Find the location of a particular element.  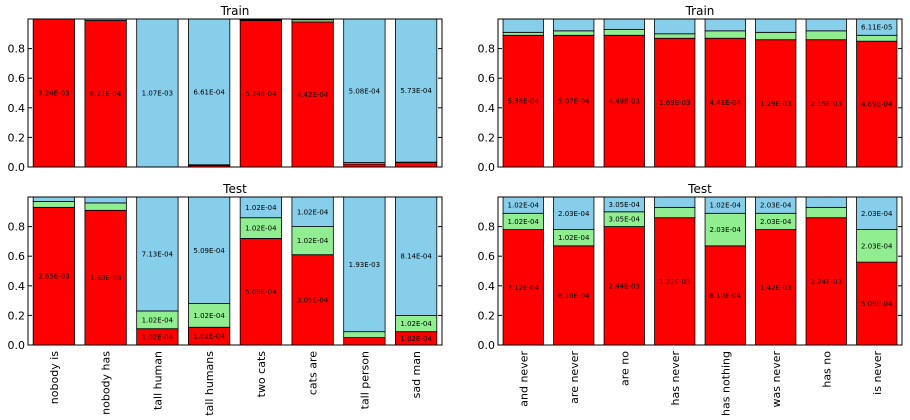

bar-value-label: 5.58E-04 is located at coordinates (524, 102).